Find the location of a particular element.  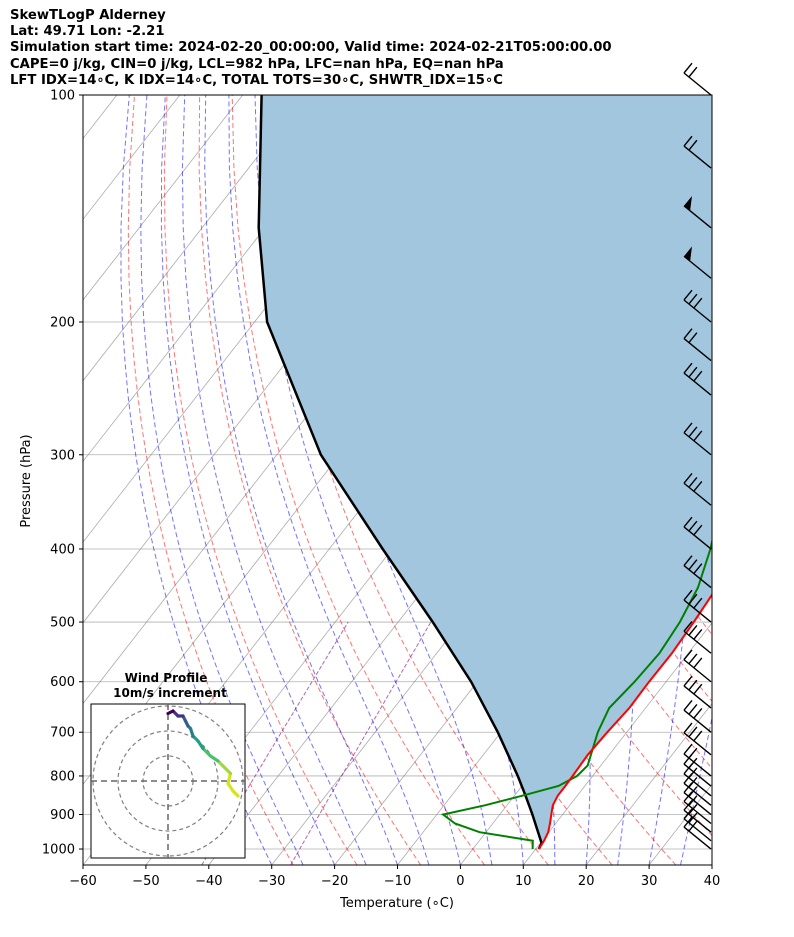

hodograph-subtitle: 10m/s increment is located at coordinates (170, 693).